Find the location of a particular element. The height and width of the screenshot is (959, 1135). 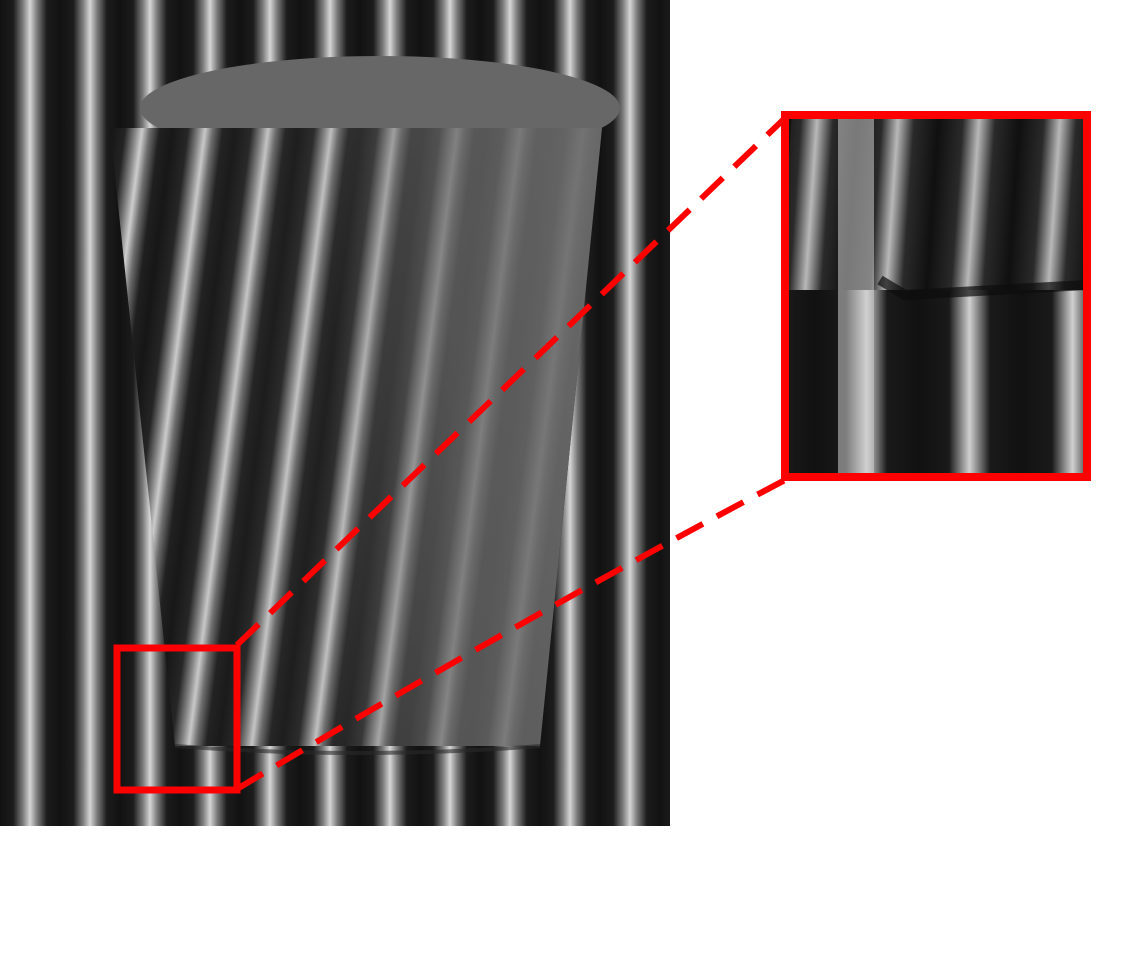

zoom-inset is located at coordinates (936, 296).